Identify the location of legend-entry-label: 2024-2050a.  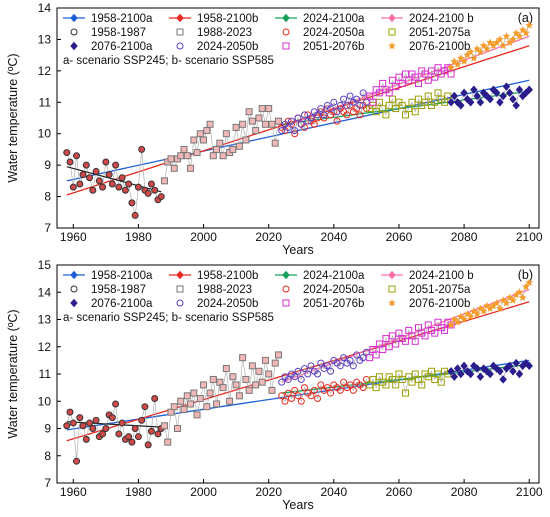
(334, 33).